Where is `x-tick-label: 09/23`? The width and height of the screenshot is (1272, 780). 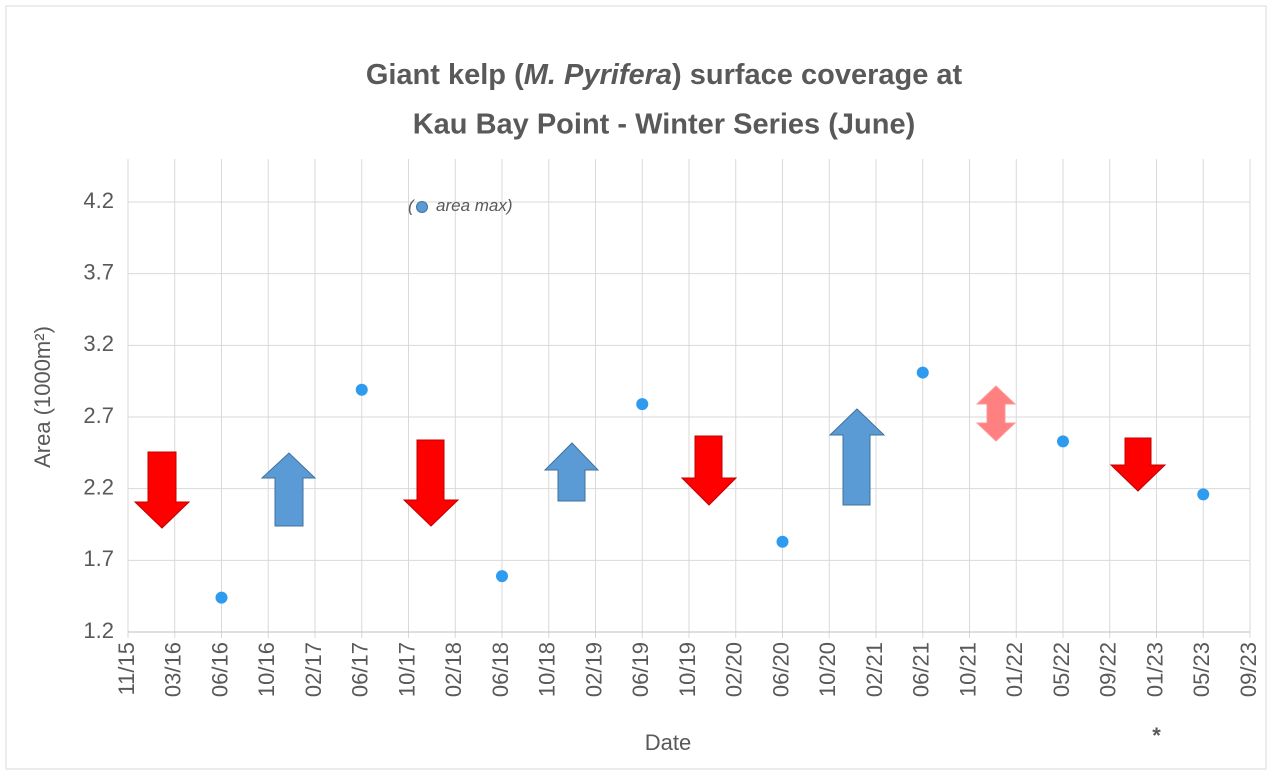 x-tick-label: 09/23 is located at coordinates (1248, 669).